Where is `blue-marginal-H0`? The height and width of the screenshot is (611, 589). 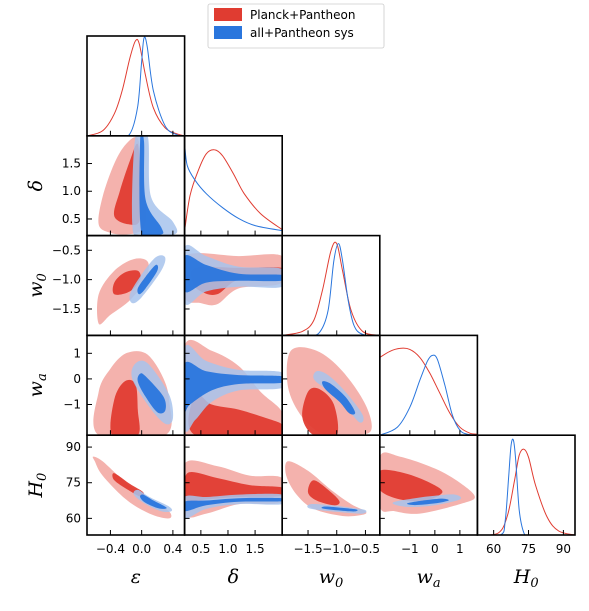
blue-marginal-H0 is located at coordinates (503, 487).